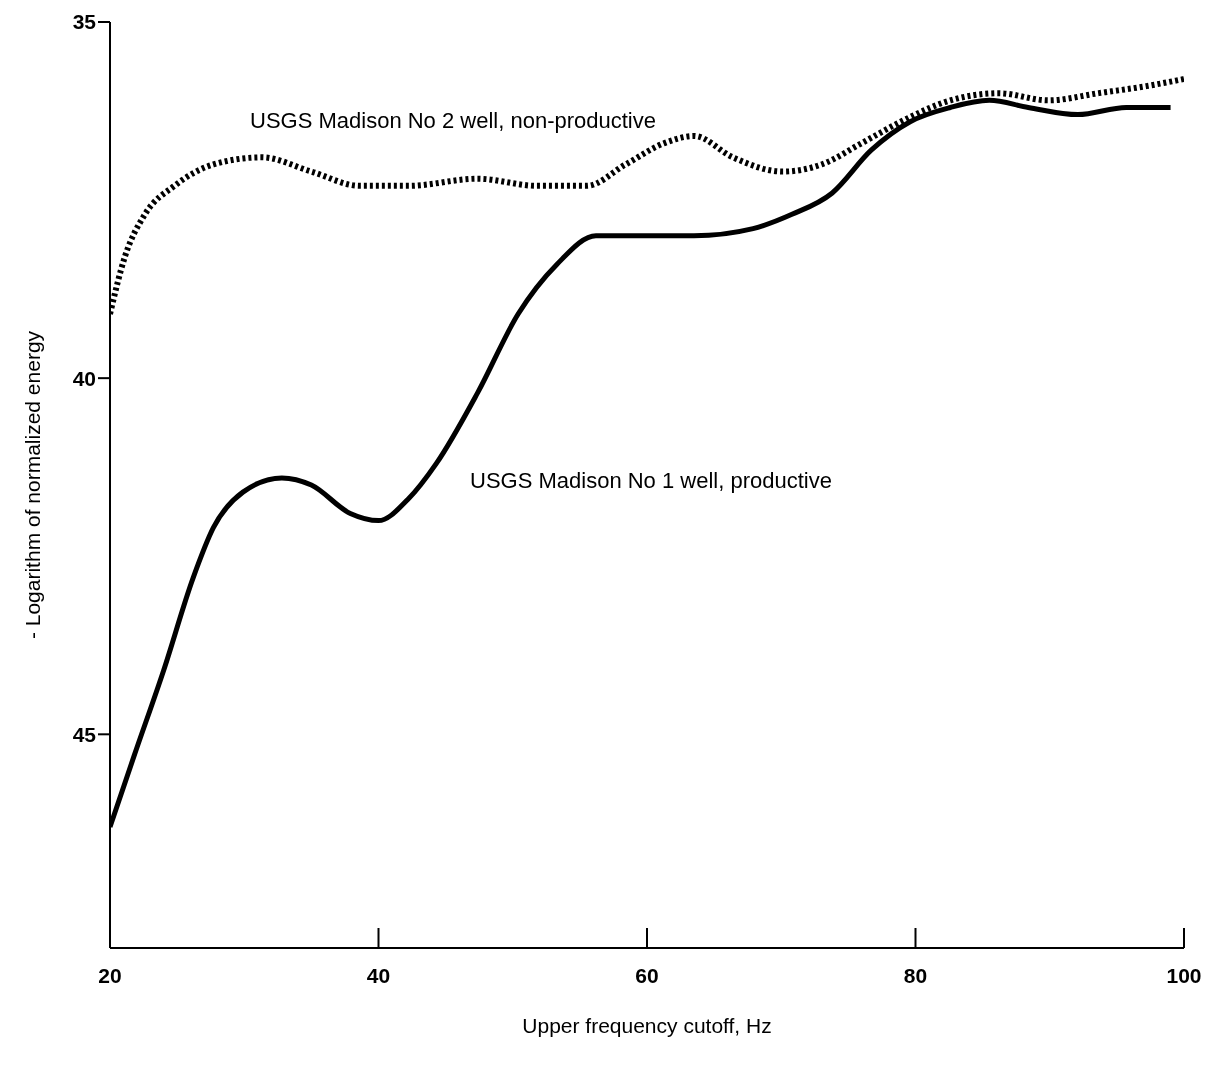  Describe the element at coordinates (110, 975) in the screenshot. I see `x-tick-label: 20` at that location.